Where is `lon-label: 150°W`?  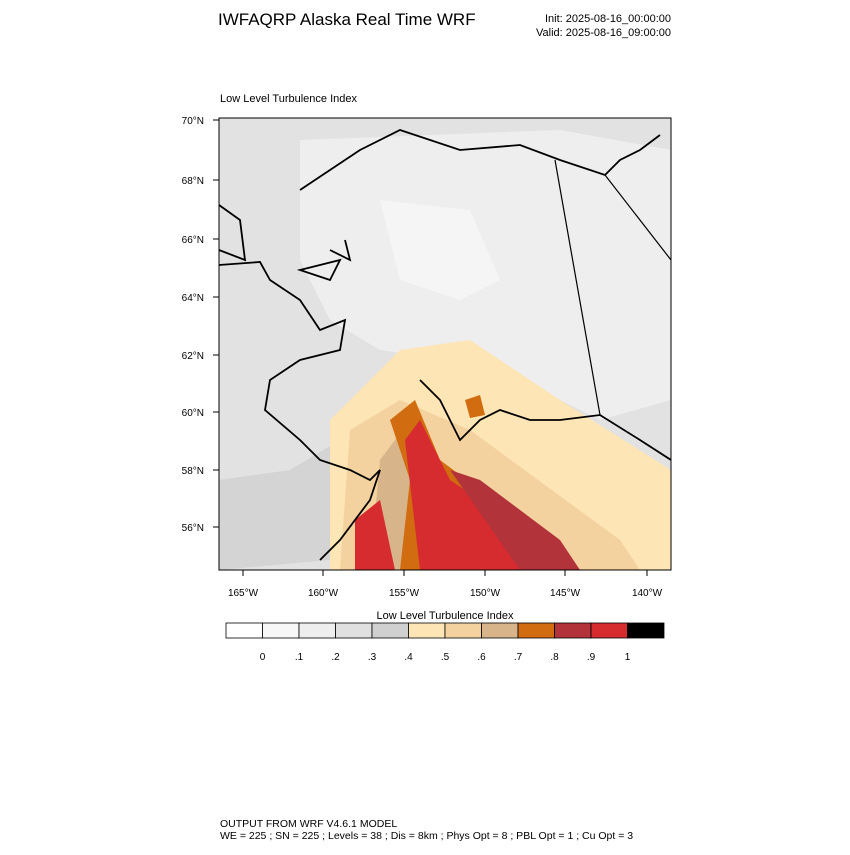
lon-label: 150°W is located at coordinates (485, 593).